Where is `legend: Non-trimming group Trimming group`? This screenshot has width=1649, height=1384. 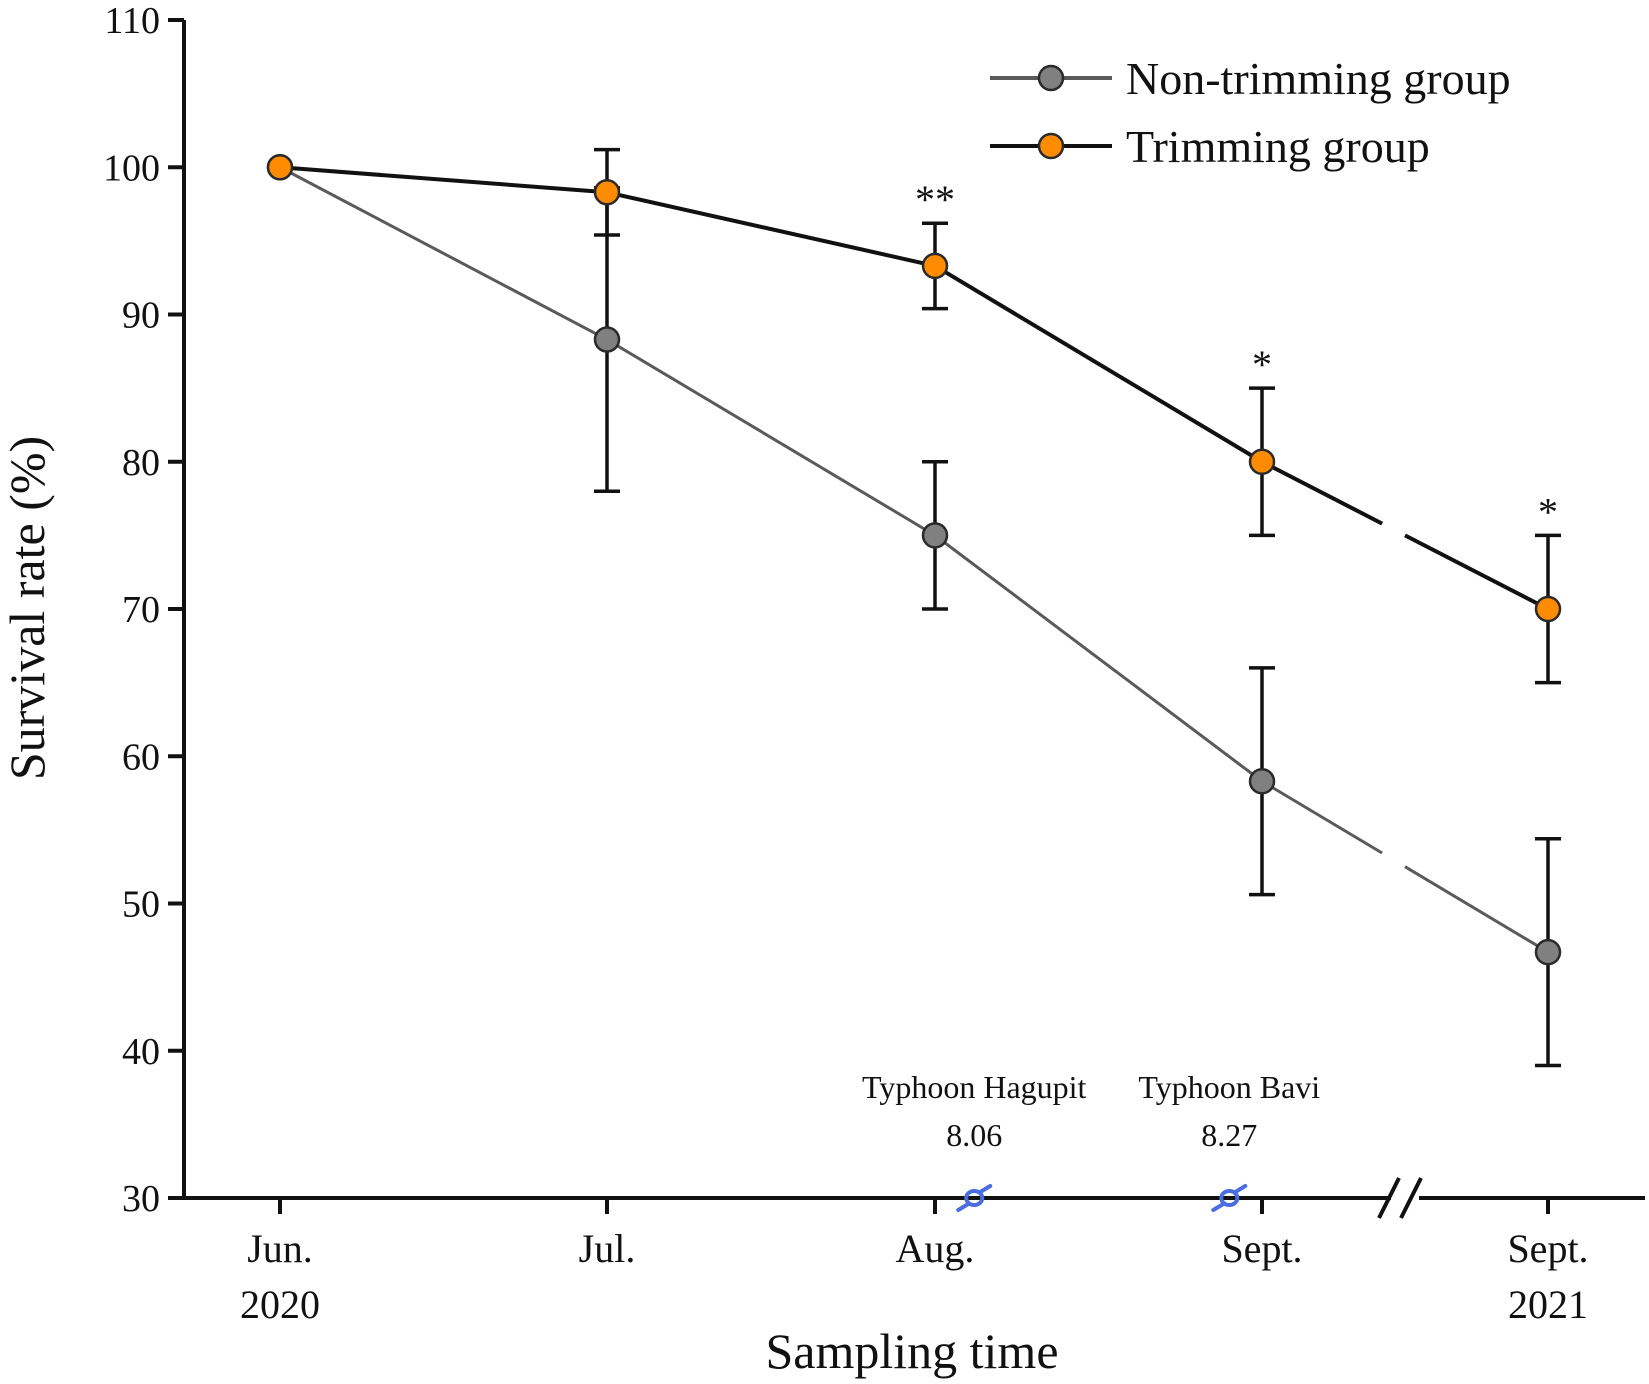 legend: Non-trimming group Trimming group is located at coordinates (1250, 112).